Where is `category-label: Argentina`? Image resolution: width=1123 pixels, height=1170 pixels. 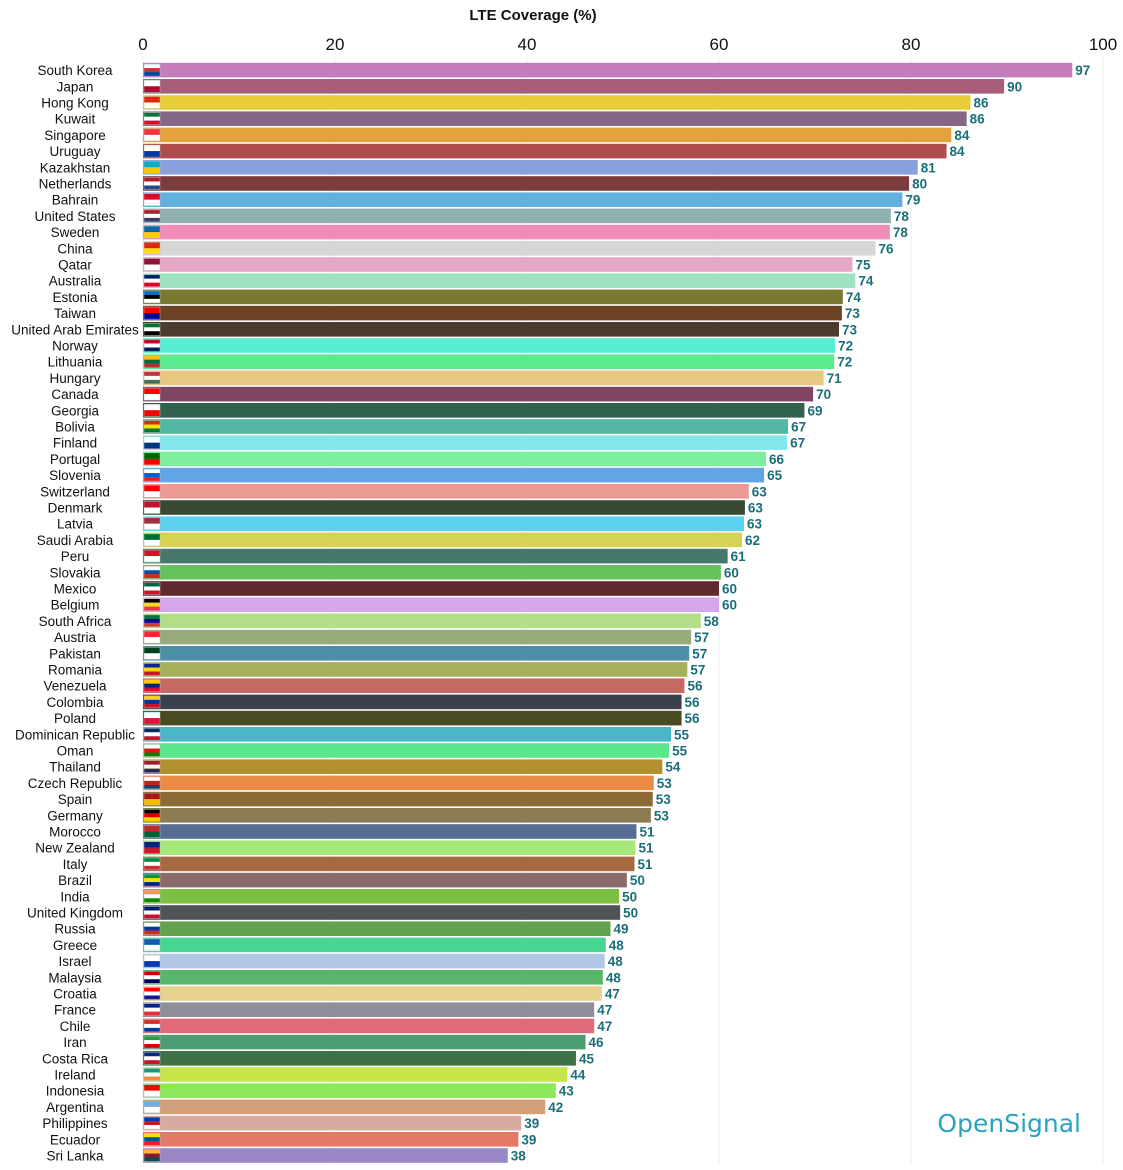
category-label: Argentina is located at coordinates (75, 1107).